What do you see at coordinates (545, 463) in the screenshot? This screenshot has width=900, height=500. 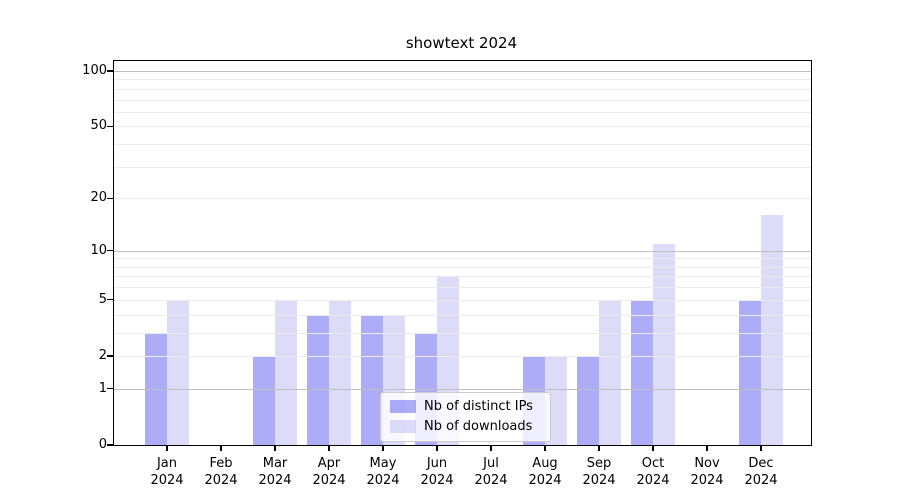 I see `x-tick-month: Aug` at bounding box center [545, 463].